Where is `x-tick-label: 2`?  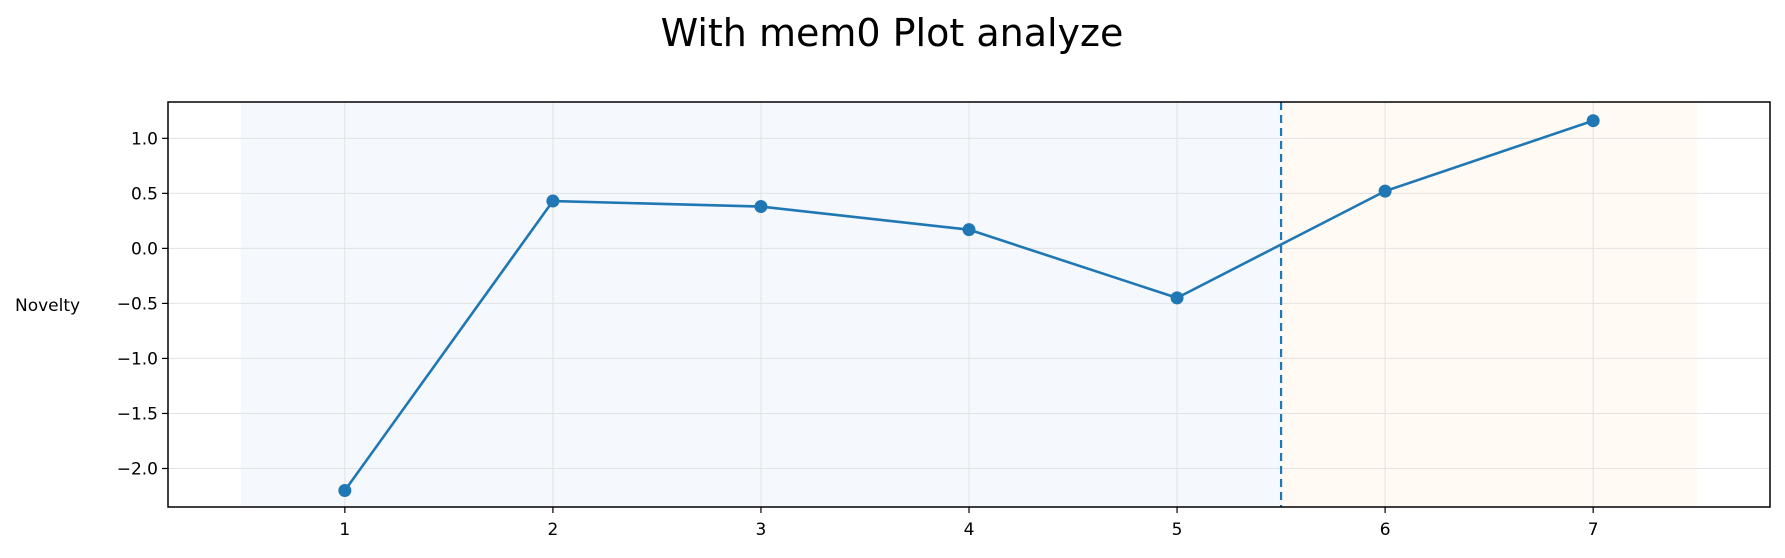 x-tick-label: 2 is located at coordinates (552, 530).